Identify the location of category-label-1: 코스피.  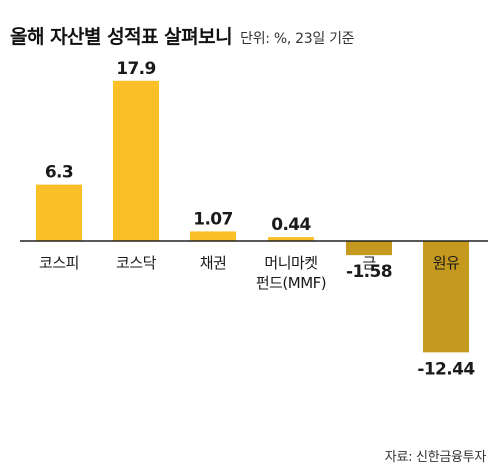
(59, 263).